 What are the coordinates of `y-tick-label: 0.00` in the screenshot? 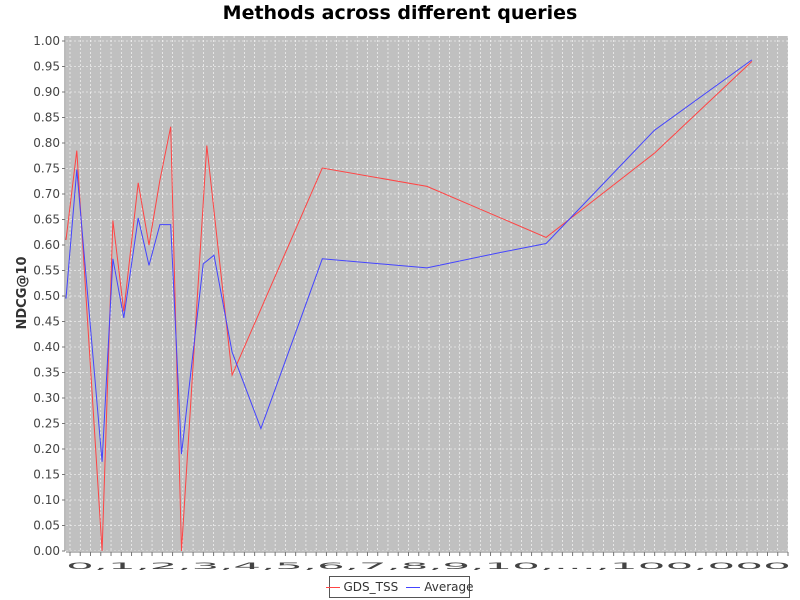 It's located at (46, 551).